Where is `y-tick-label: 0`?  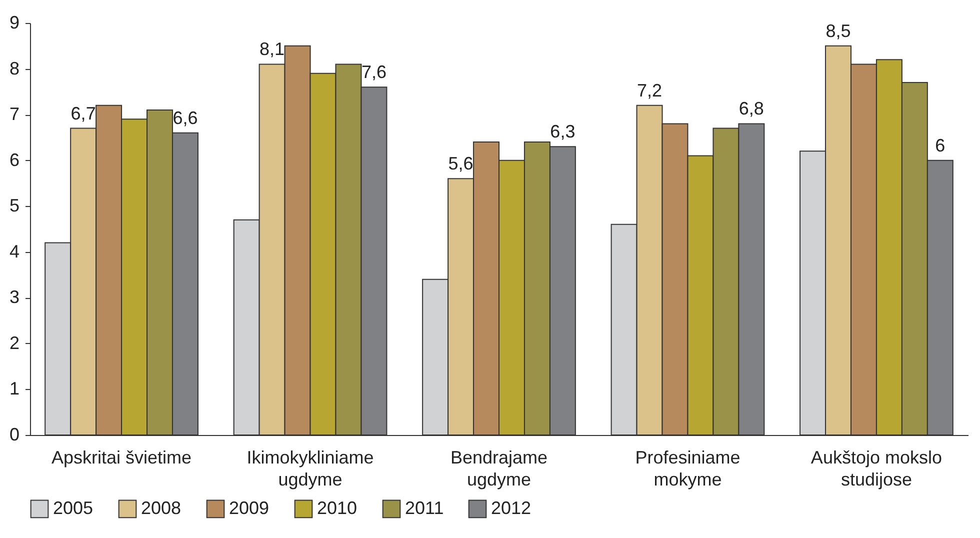 y-tick-label: 0 is located at coordinates (14, 434).